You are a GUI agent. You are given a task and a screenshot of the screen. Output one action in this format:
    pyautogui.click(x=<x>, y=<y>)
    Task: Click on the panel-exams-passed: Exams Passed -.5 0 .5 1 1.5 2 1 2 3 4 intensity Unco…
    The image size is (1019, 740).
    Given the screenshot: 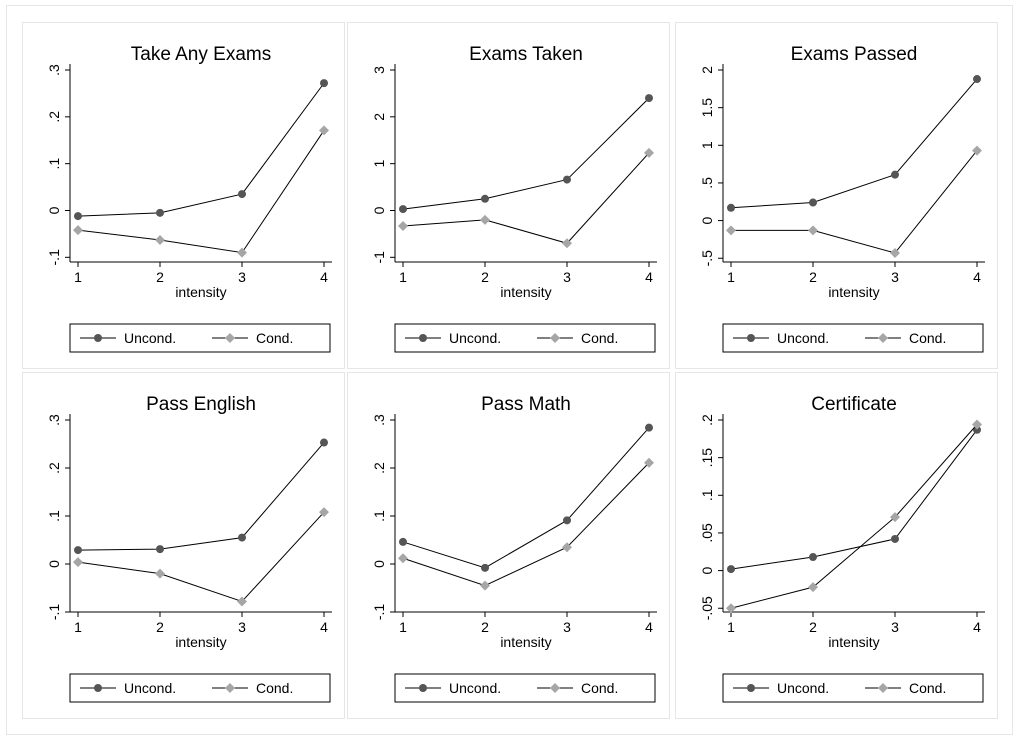 What is the action you would take?
    pyautogui.click(x=836, y=195)
    